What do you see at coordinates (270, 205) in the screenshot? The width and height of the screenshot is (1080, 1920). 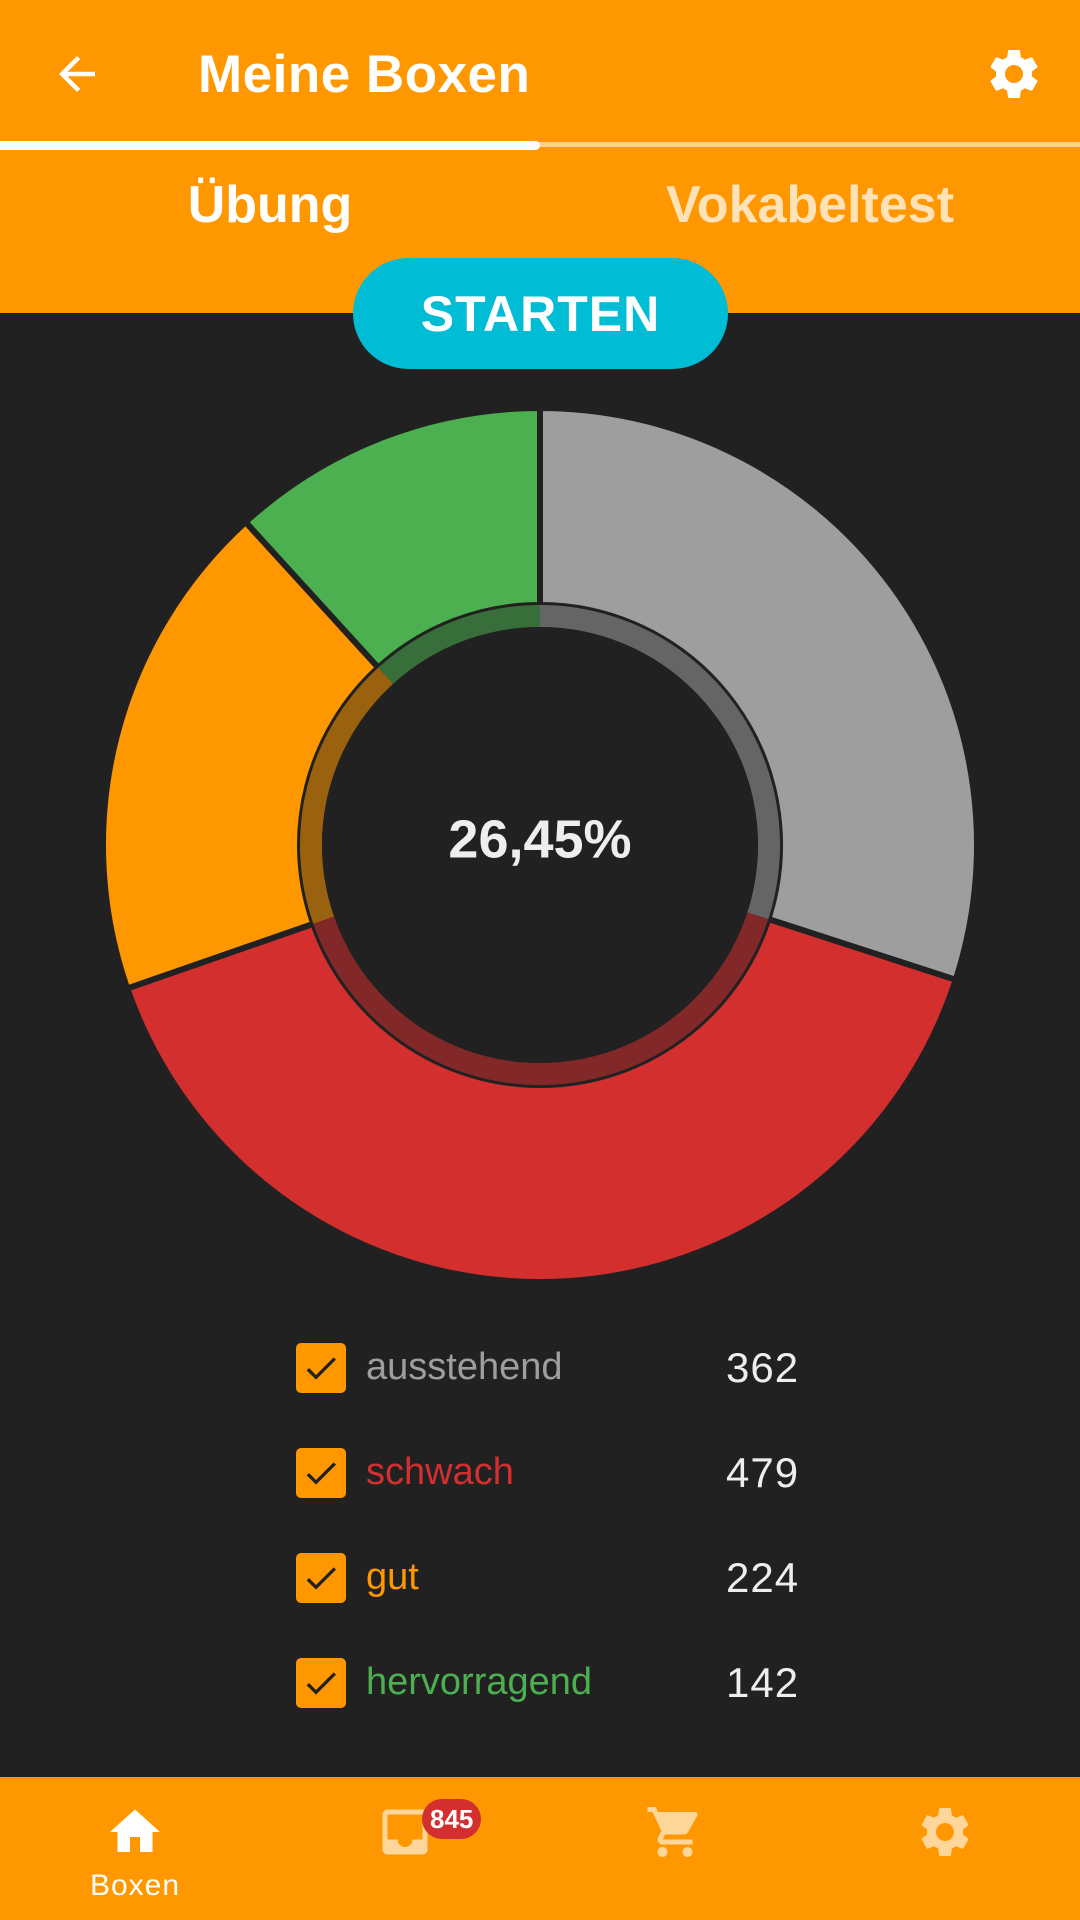 I see `tab-uebung: Übung` at bounding box center [270, 205].